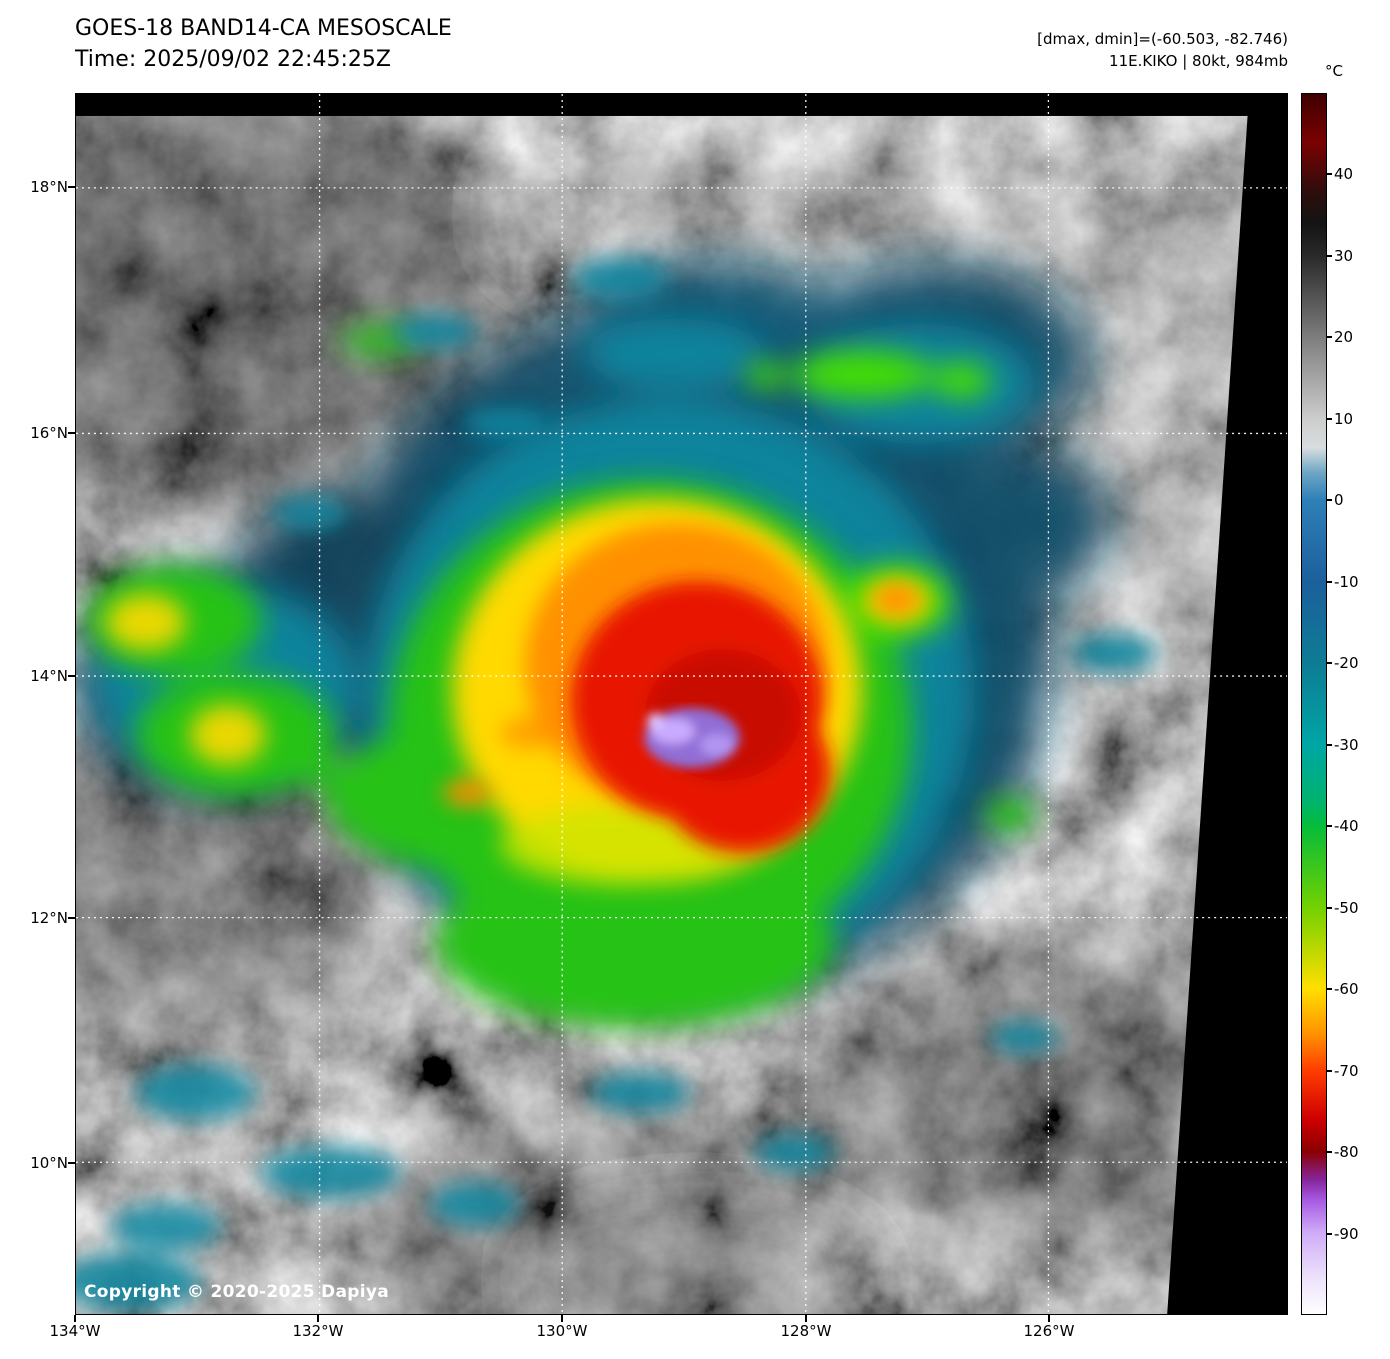 The height and width of the screenshot is (1359, 1390). I want to click on lat-label-14n: 14°N, so click(49, 676).